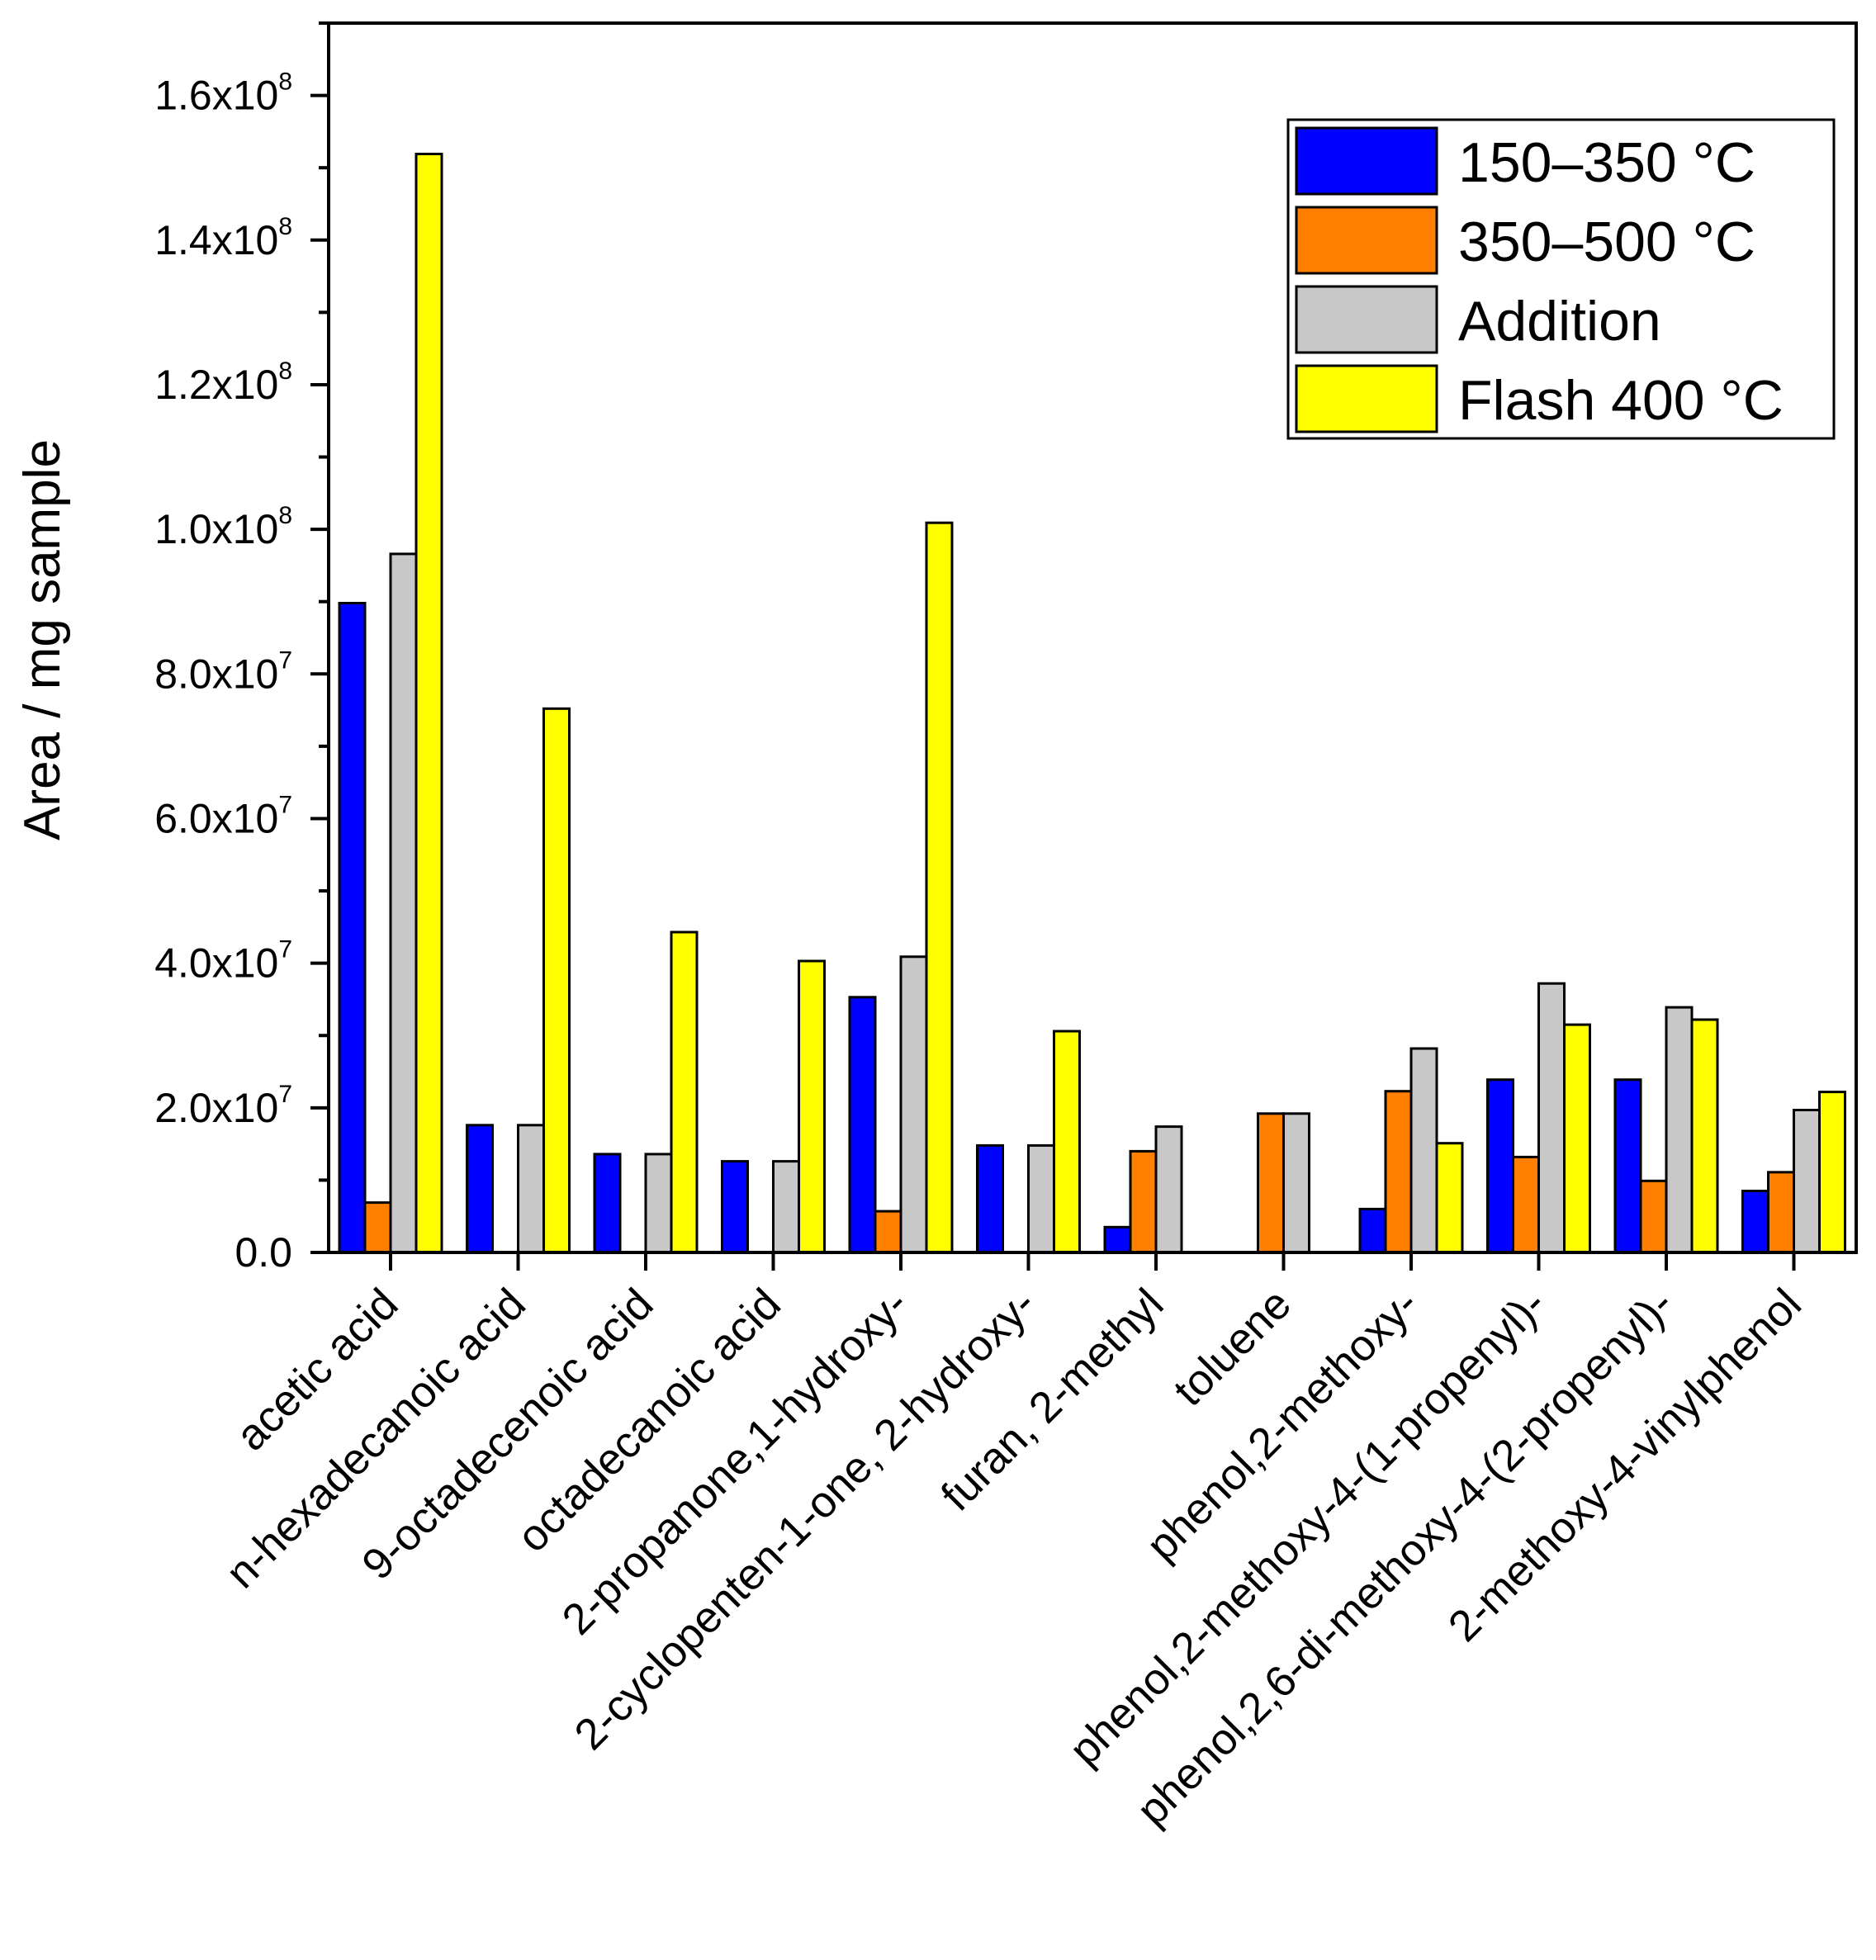 This screenshot has height=1960, width=1876. What do you see at coordinates (223, 671) in the screenshot?
I see `y-tick-label: 8.0x10⁷` at bounding box center [223, 671].